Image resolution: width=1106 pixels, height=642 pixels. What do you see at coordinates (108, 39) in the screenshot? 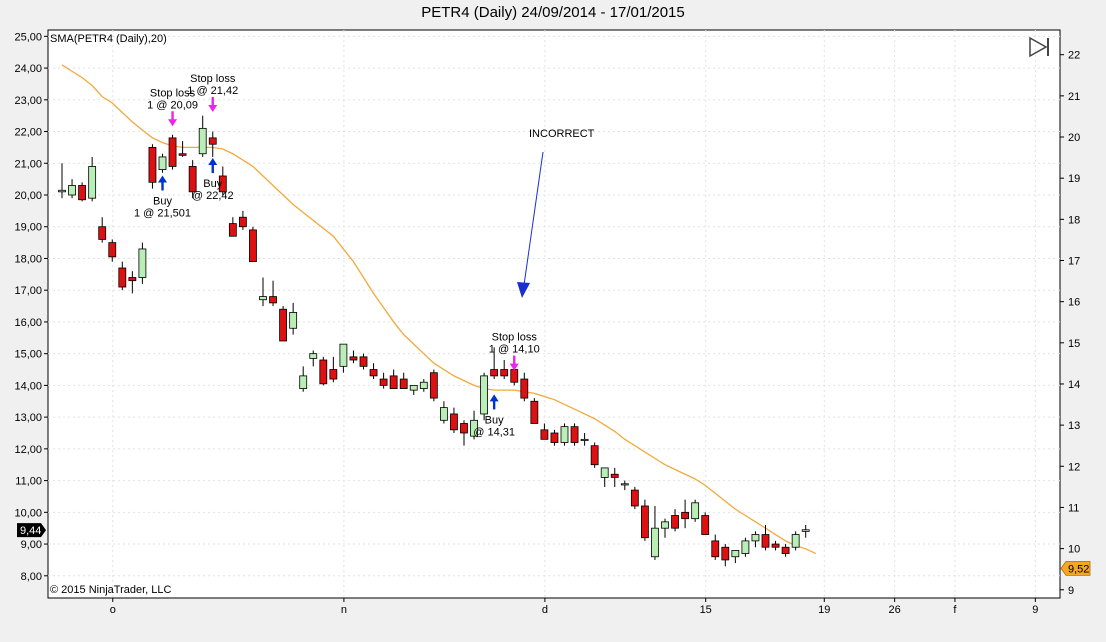
I see `indicator-label: SMA(PETR4 (Daily),20)` at bounding box center [108, 39].